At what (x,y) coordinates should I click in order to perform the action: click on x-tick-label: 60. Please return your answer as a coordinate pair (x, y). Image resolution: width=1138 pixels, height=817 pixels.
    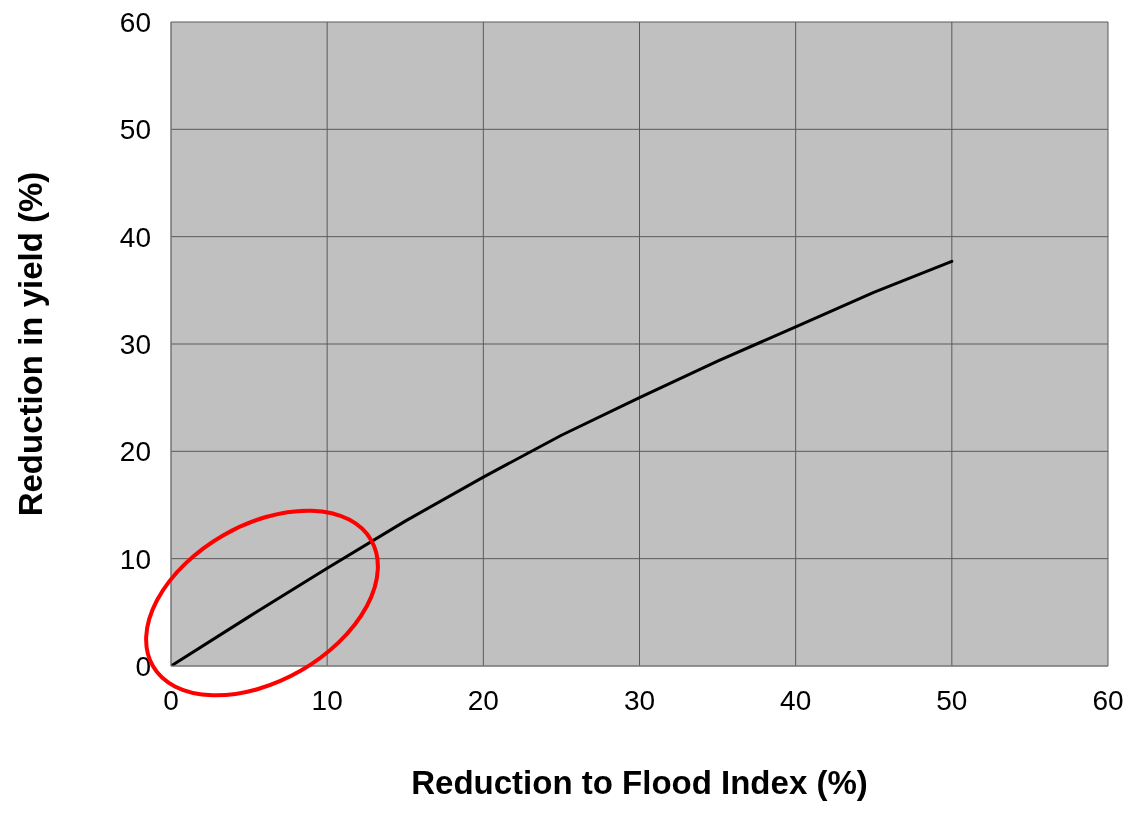
    Looking at the image, I should click on (1108, 700).